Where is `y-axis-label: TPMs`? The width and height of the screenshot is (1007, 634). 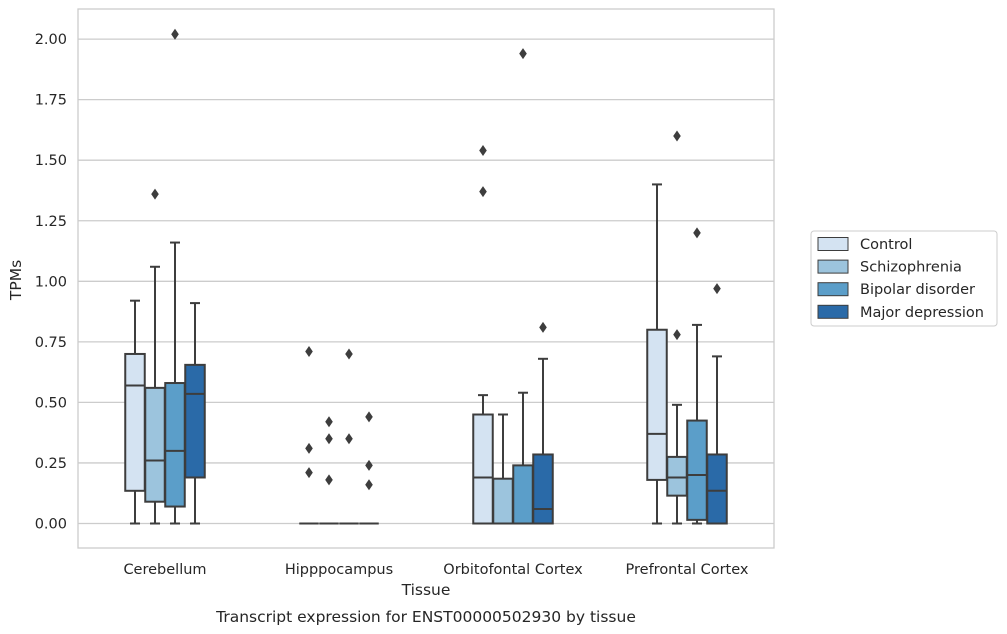
y-axis-label: TPMs is located at coordinates (16, 280).